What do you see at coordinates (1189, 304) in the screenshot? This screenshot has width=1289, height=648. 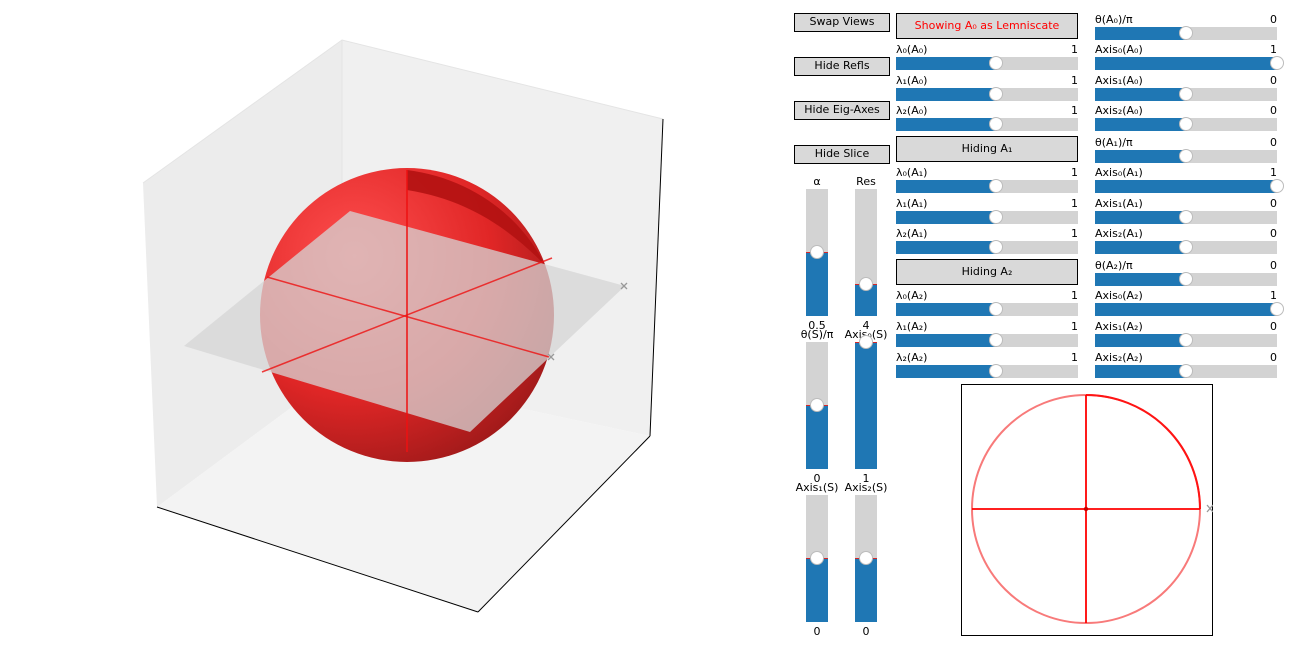 I see `slider-axis0-a2: Axis₀(A₂) 1` at bounding box center [1189, 304].